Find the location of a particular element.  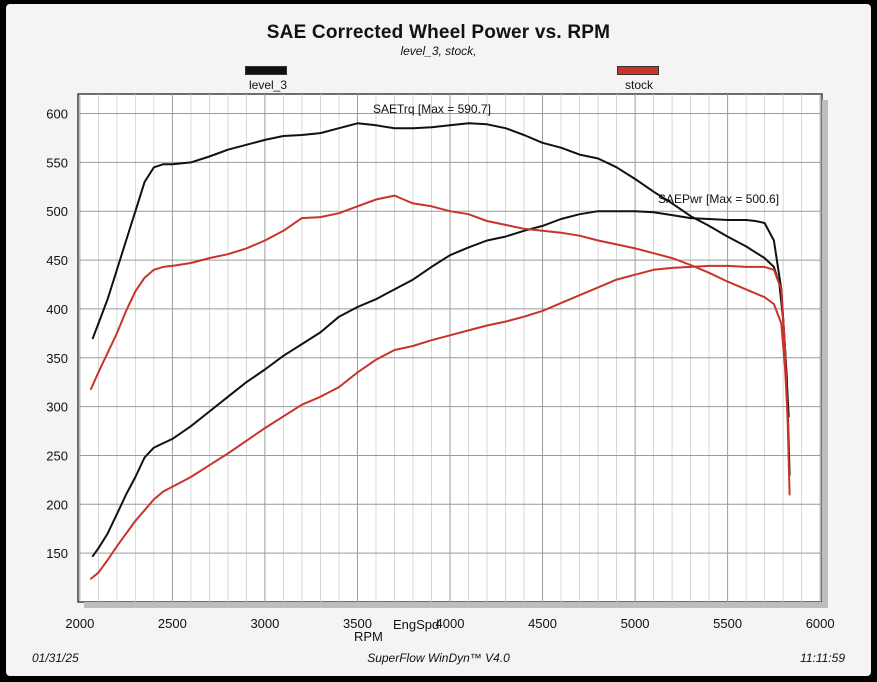

y-tick-label: 200 is located at coordinates (57, 504).